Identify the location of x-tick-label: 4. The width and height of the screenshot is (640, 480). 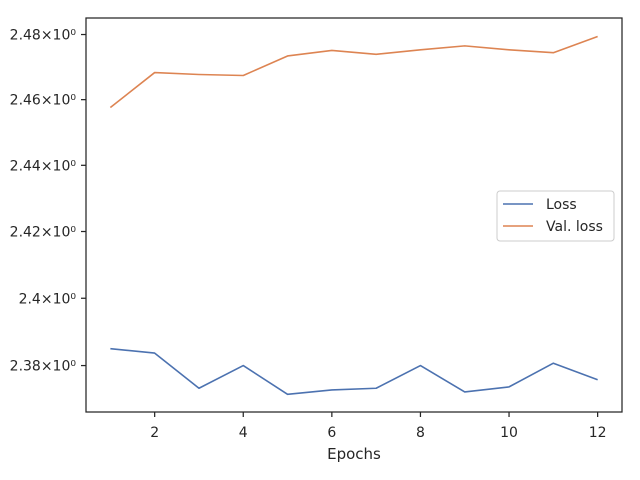
(243, 433).